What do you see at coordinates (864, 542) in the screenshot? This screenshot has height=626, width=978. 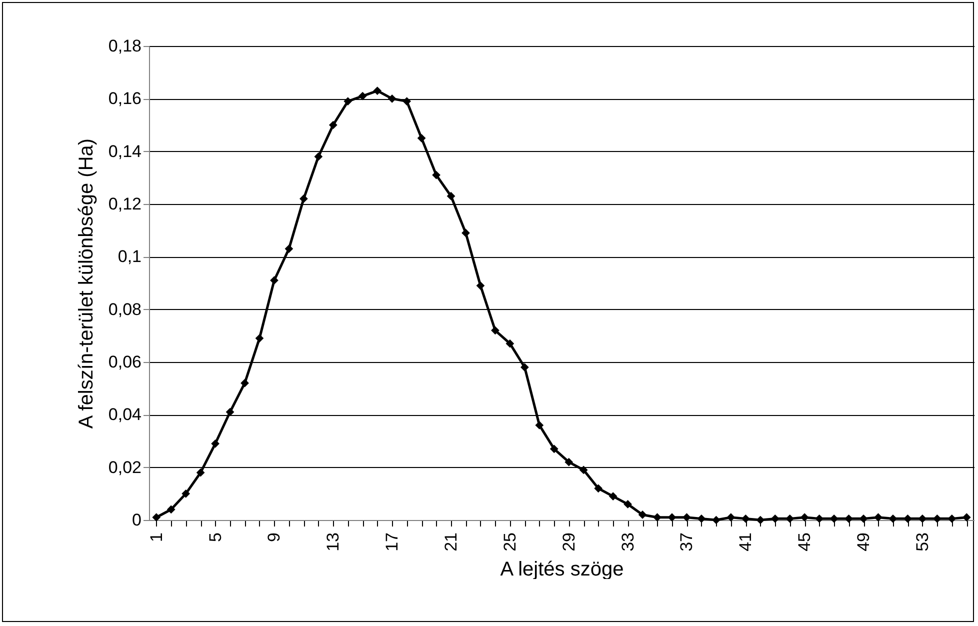 I see `x-tick-label: 49` at bounding box center [864, 542].